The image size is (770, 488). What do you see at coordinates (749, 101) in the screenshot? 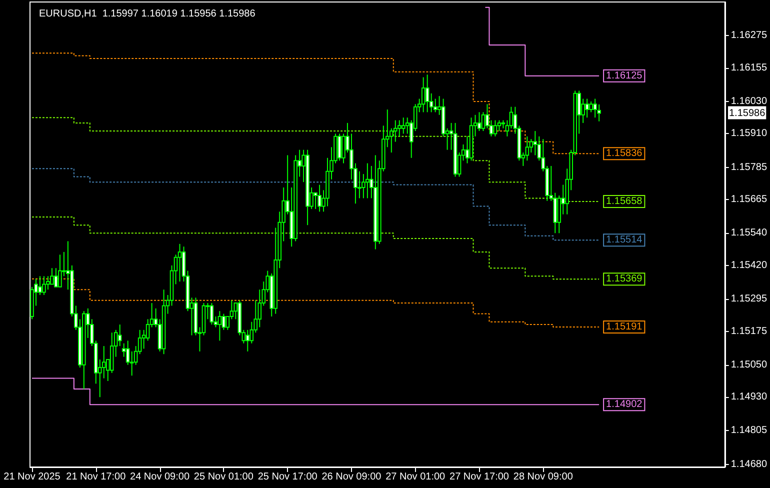
I see `y-tick-label: 1.16030` at bounding box center [749, 101].